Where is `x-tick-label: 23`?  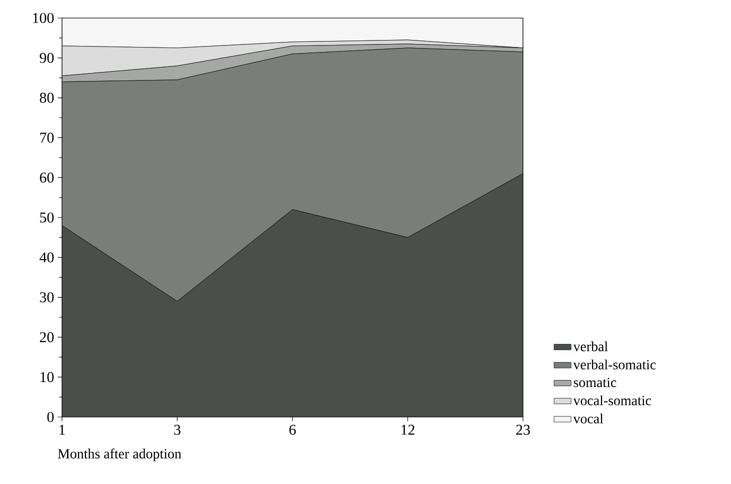 x-tick-label: 23 is located at coordinates (523, 429).